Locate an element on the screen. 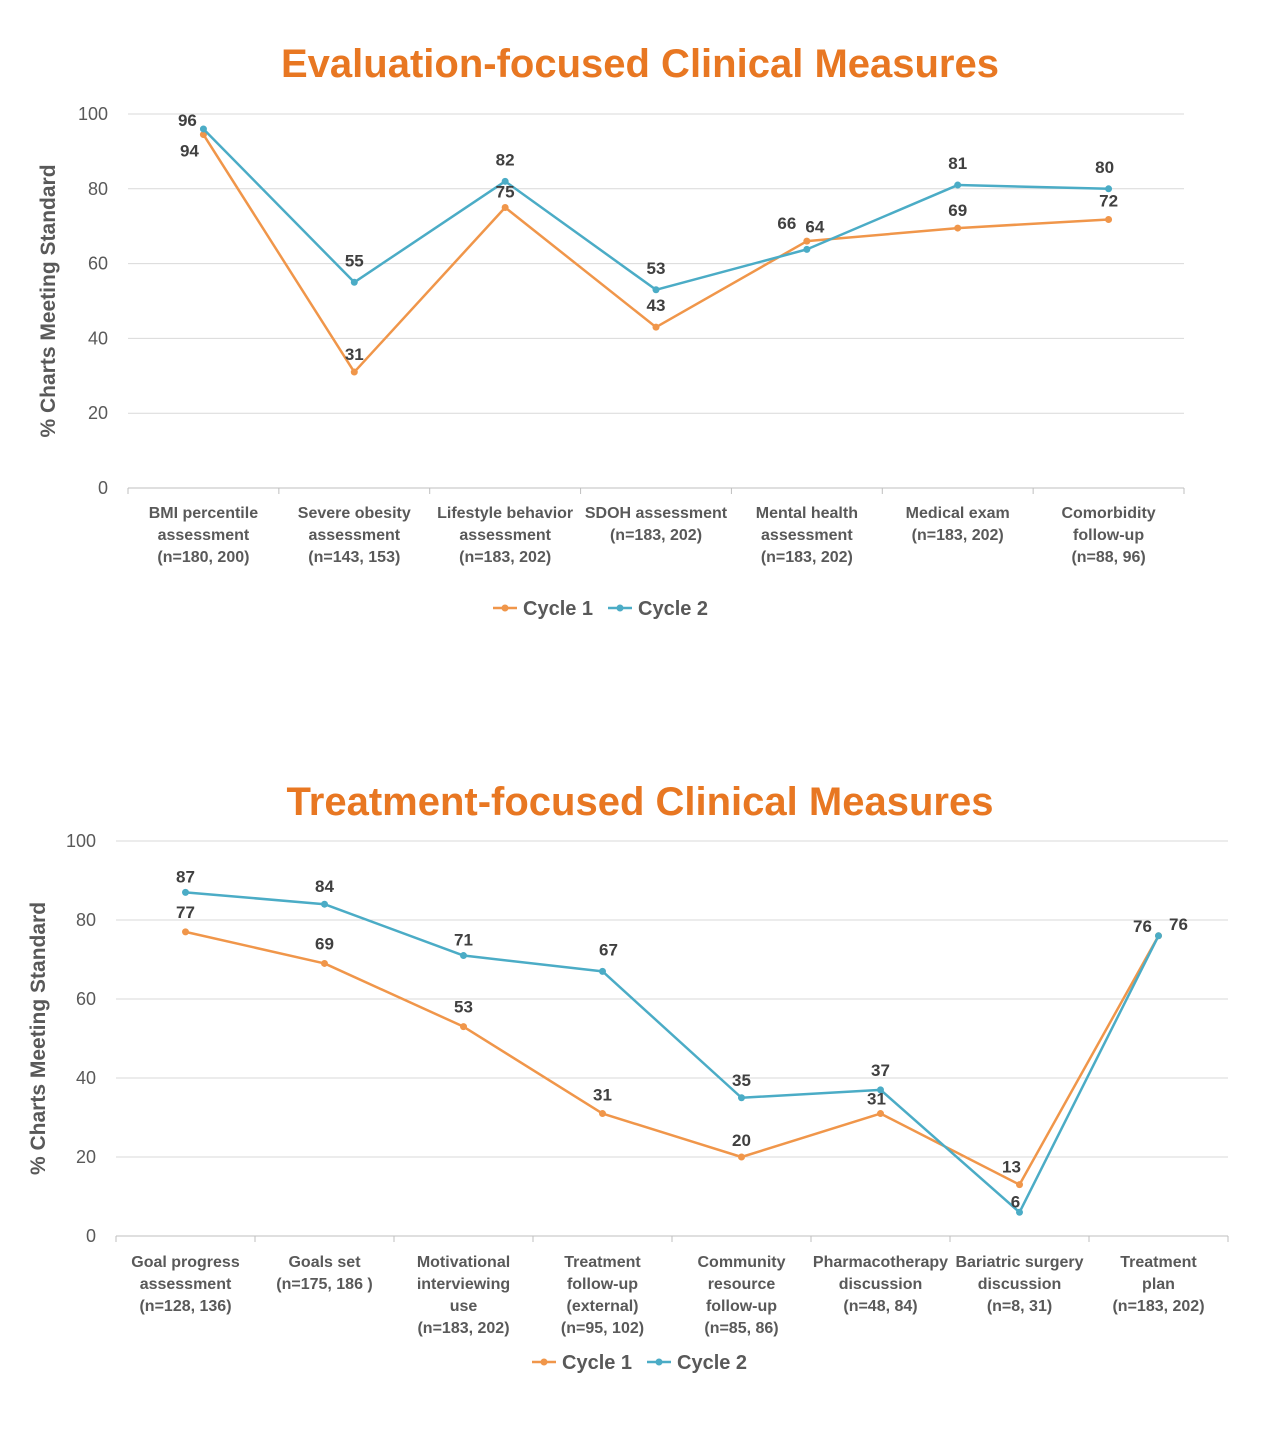 This screenshot has height=1440, width=1280. x-category-line: Motivational is located at coordinates (463, 1262).